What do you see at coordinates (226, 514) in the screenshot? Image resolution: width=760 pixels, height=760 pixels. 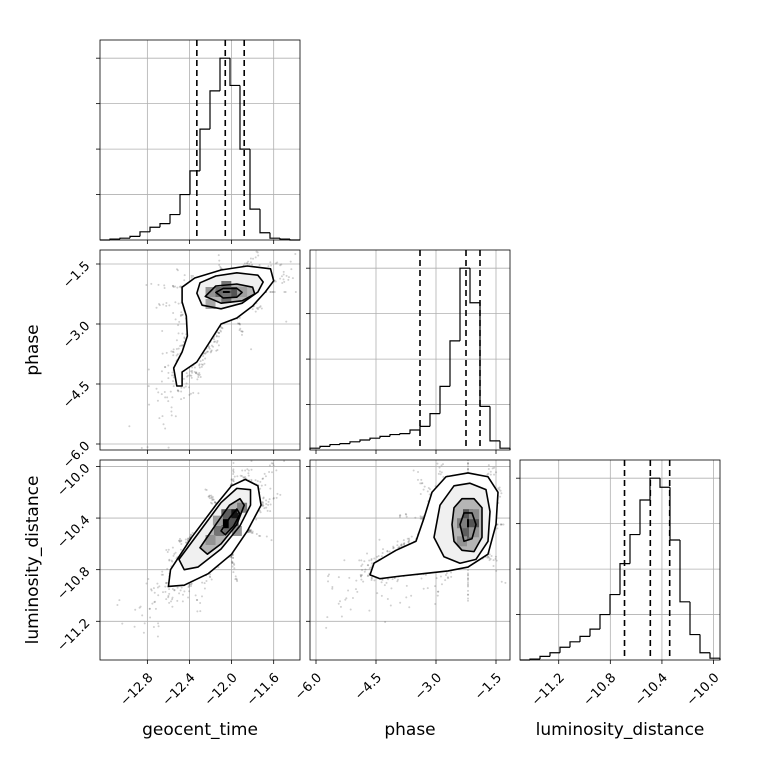 I see `density-block` at bounding box center [226, 514].